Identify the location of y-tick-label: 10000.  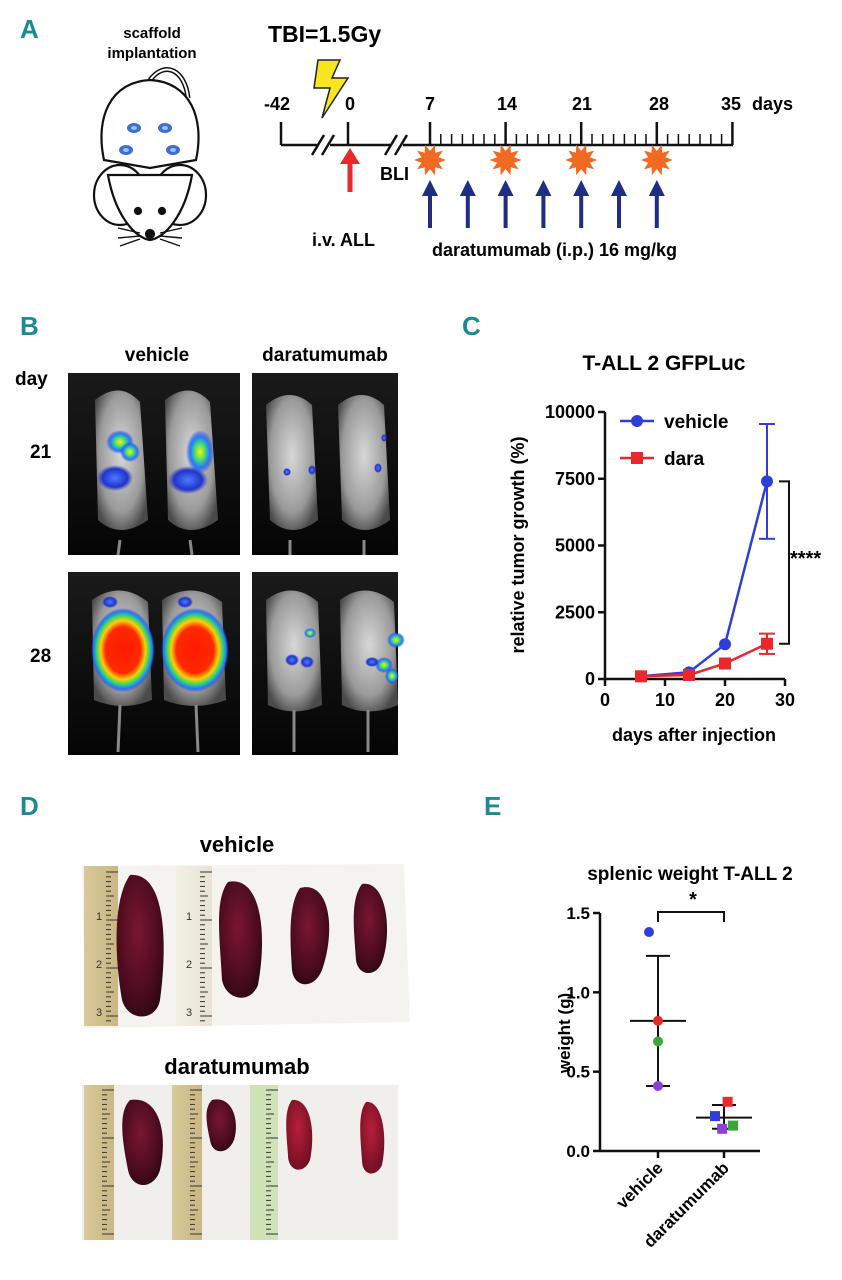
(570, 412).